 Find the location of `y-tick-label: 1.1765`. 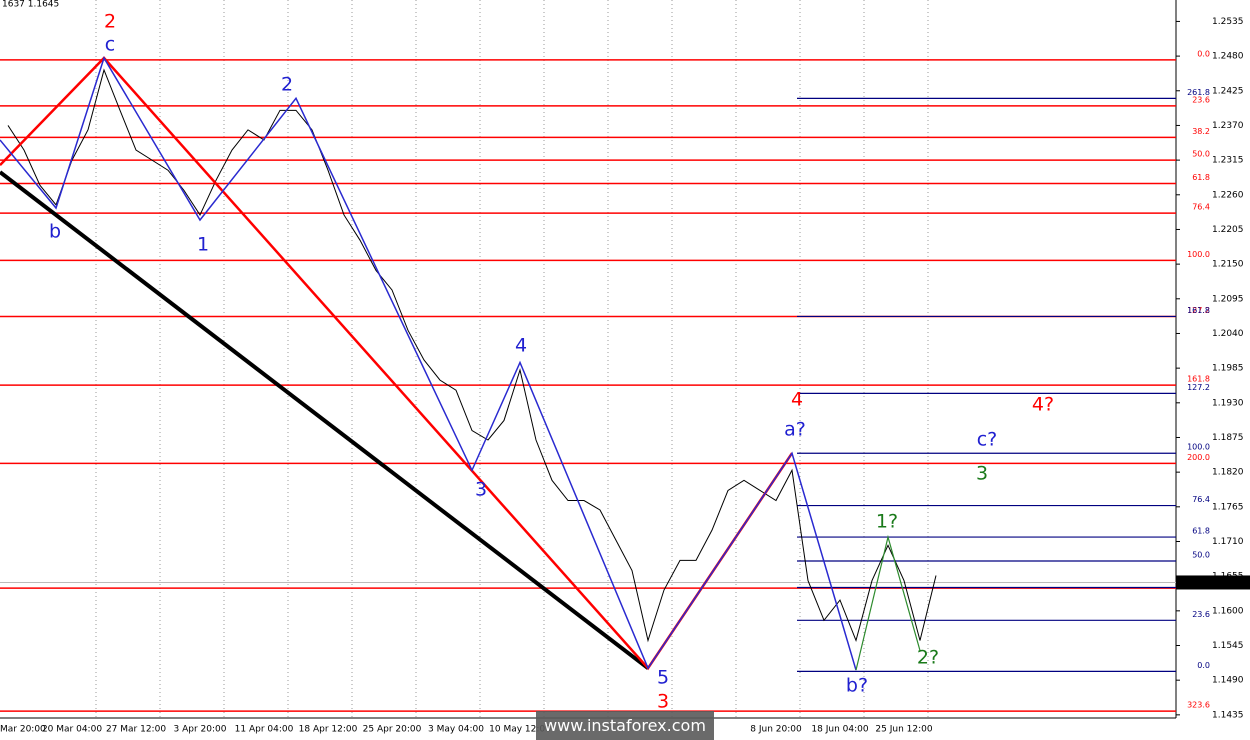

y-tick-label: 1.1765 is located at coordinates (1228, 507).